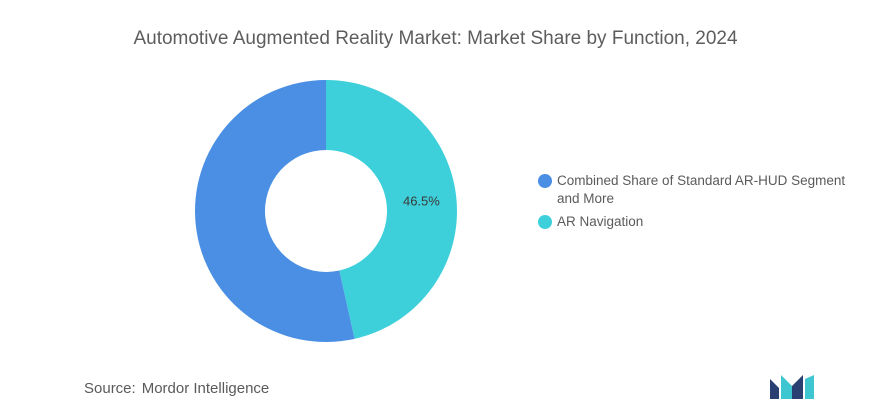  What do you see at coordinates (600, 221) in the screenshot?
I see `legend-label-ar-navigation: AR Navigation` at bounding box center [600, 221].